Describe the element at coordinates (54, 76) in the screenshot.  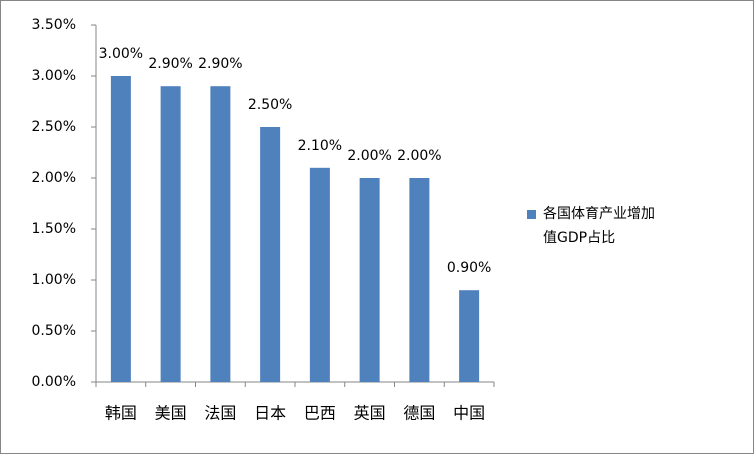
I see `y-tick-label: 3.00%` at that location.